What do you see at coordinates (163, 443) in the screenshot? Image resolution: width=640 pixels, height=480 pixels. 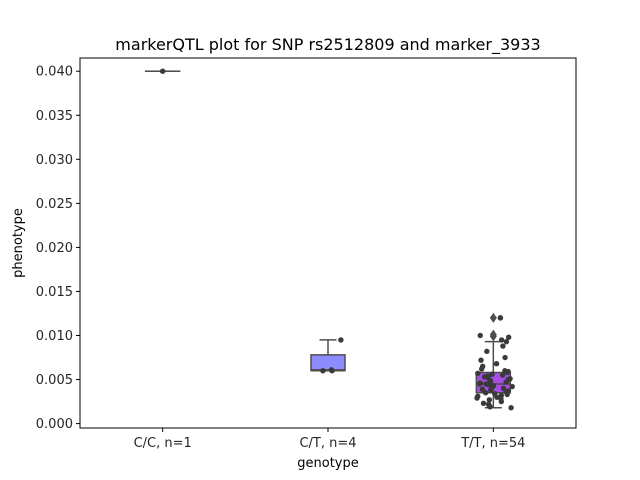 I see `x-tick-label: C/C, n=1` at bounding box center [163, 443].